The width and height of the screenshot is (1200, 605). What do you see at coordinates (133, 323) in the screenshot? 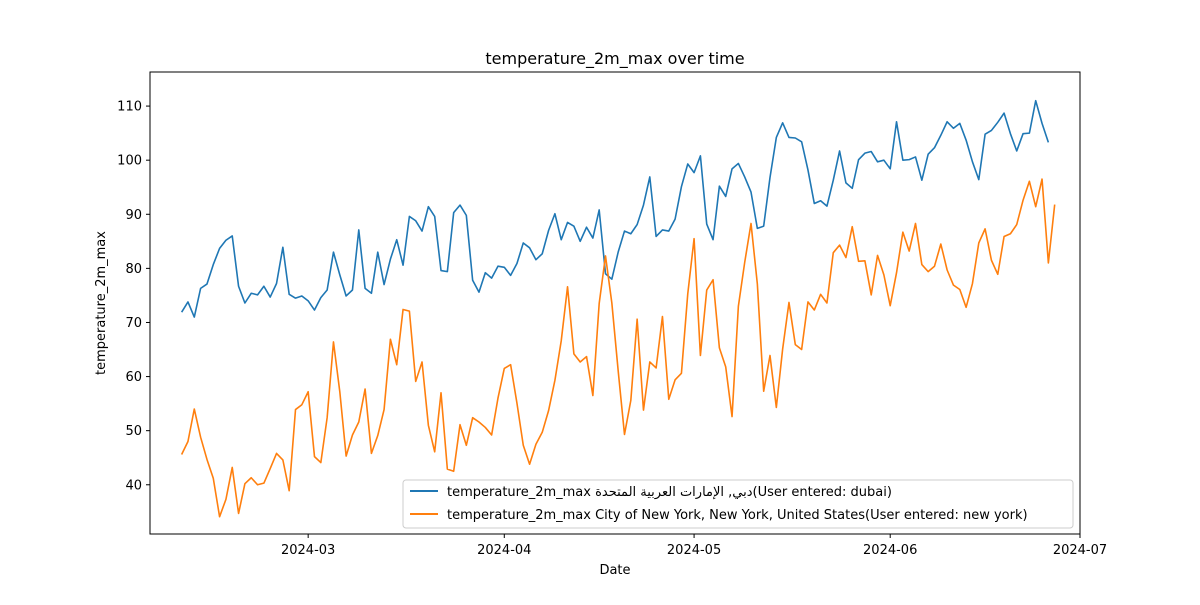
I see `y-tick-label: 70` at bounding box center [133, 323].